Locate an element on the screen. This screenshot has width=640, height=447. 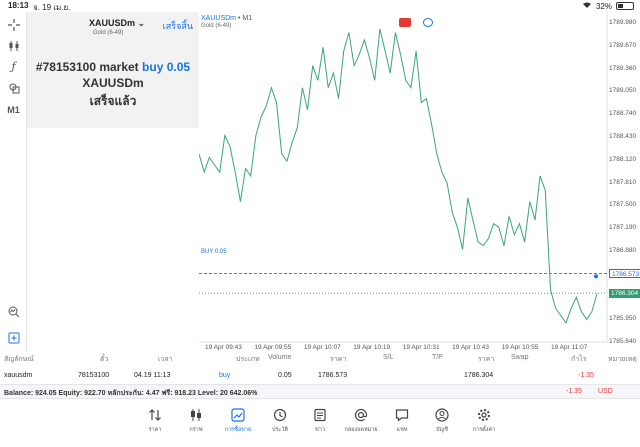
done-button: เสร็จสิ้น is located at coordinates (177, 26).